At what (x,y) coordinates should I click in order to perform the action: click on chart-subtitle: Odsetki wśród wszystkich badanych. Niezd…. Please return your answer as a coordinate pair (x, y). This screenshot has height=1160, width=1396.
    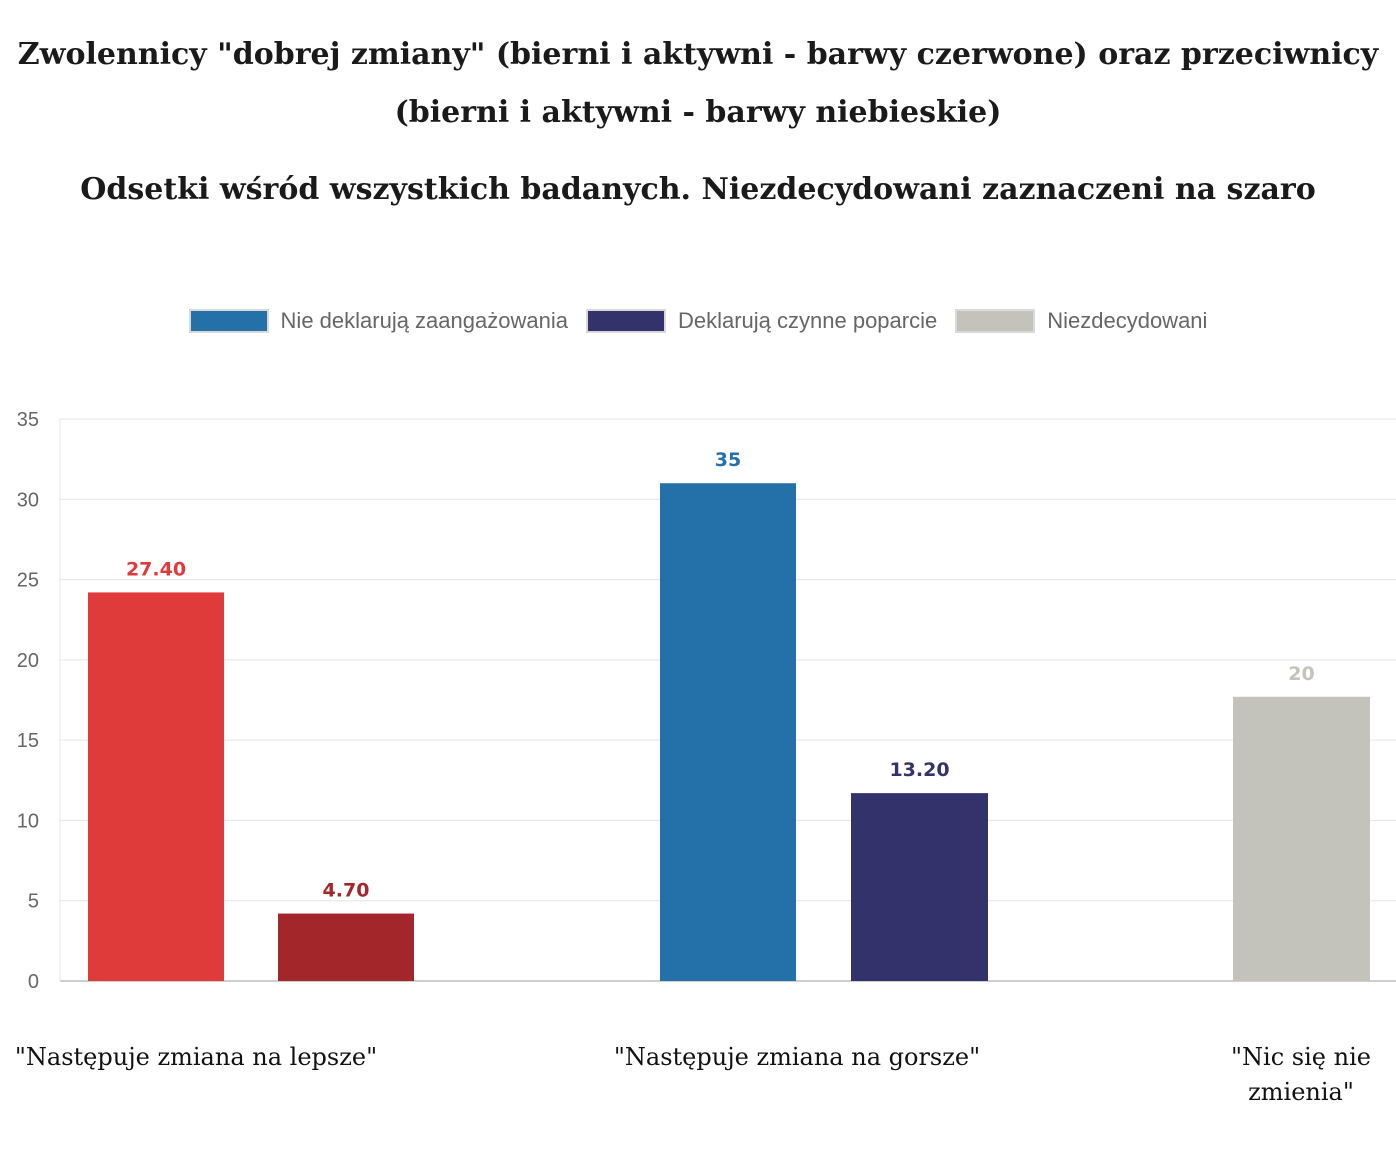
    Looking at the image, I should click on (698, 189).